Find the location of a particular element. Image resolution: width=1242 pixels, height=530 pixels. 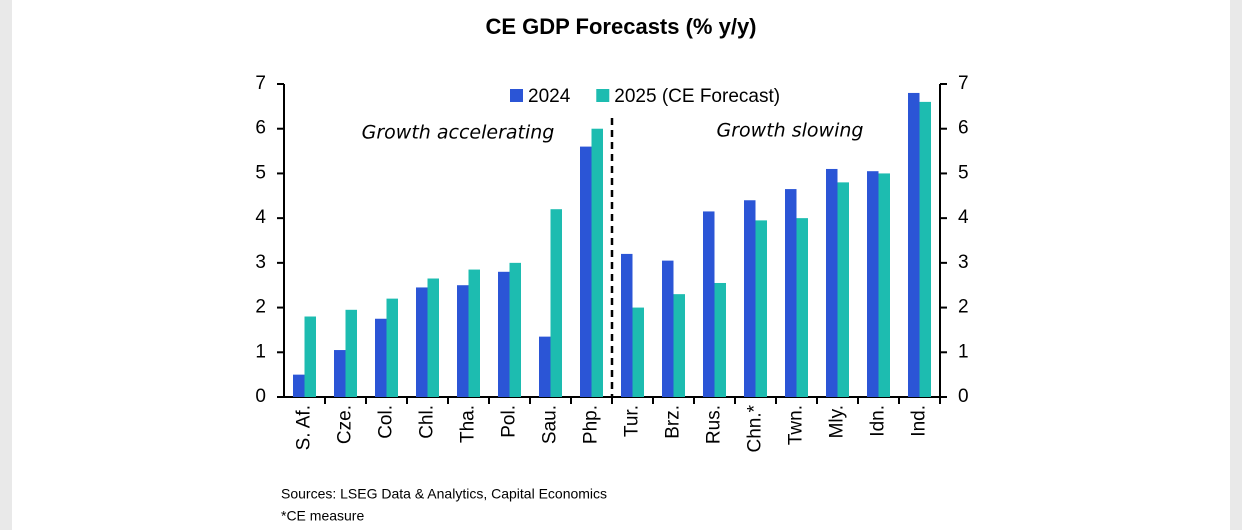

x-tick-label: Cze. is located at coordinates (345, 424).